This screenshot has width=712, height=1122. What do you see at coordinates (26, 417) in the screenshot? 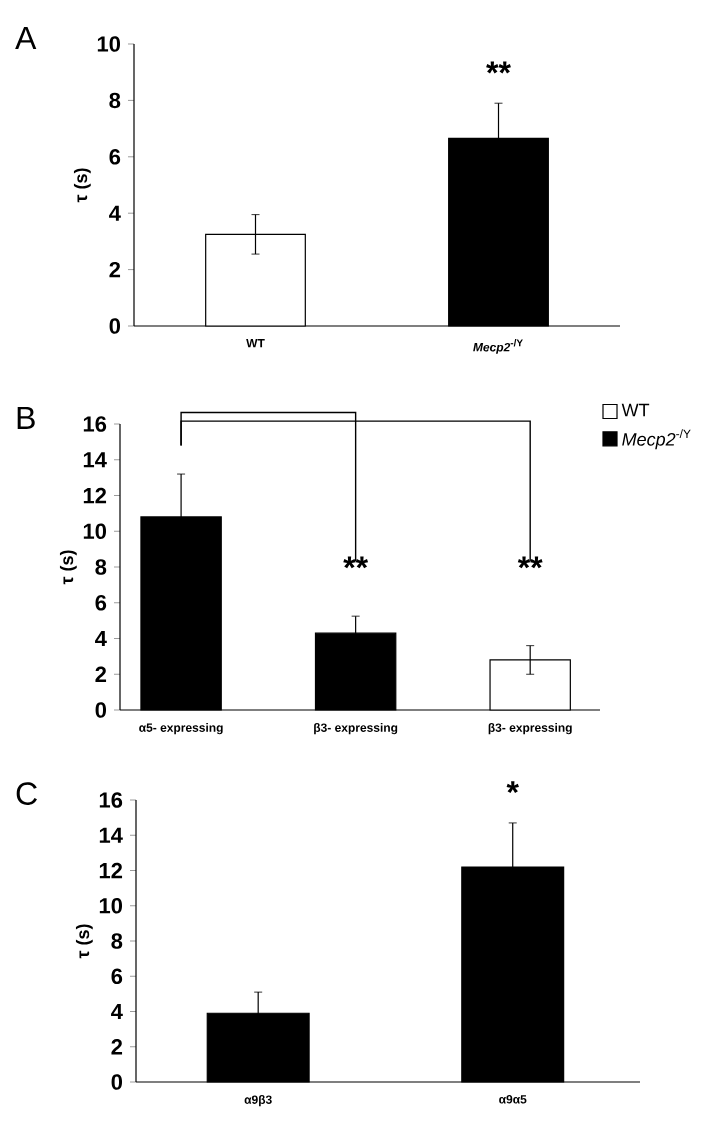
I see `chart-title: B` at bounding box center [26, 417].